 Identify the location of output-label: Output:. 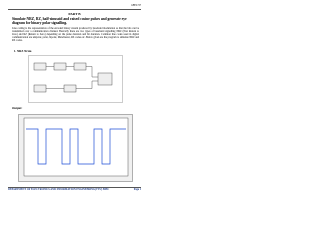
(17, 108).